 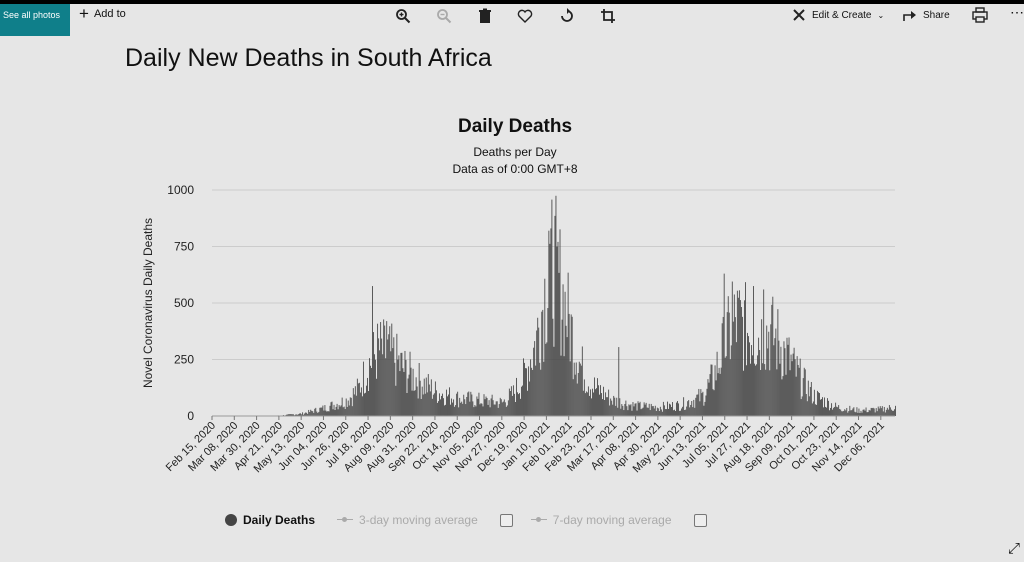 What do you see at coordinates (926, 15) in the screenshot?
I see `share-button: Share` at bounding box center [926, 15].